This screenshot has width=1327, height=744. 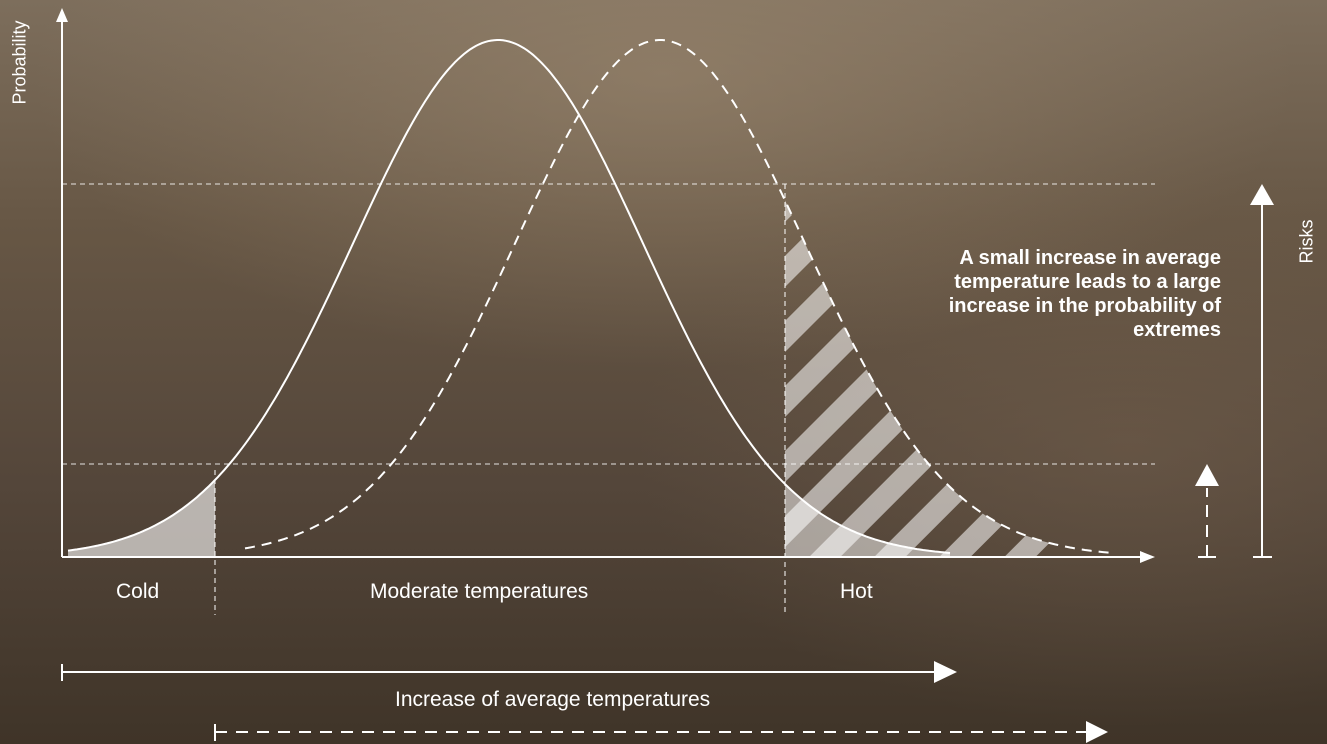 What do you see at coordinates (19, 62) in the screenshot?
I see `y-axis-label: Probability` at bounding box center [19, 62].